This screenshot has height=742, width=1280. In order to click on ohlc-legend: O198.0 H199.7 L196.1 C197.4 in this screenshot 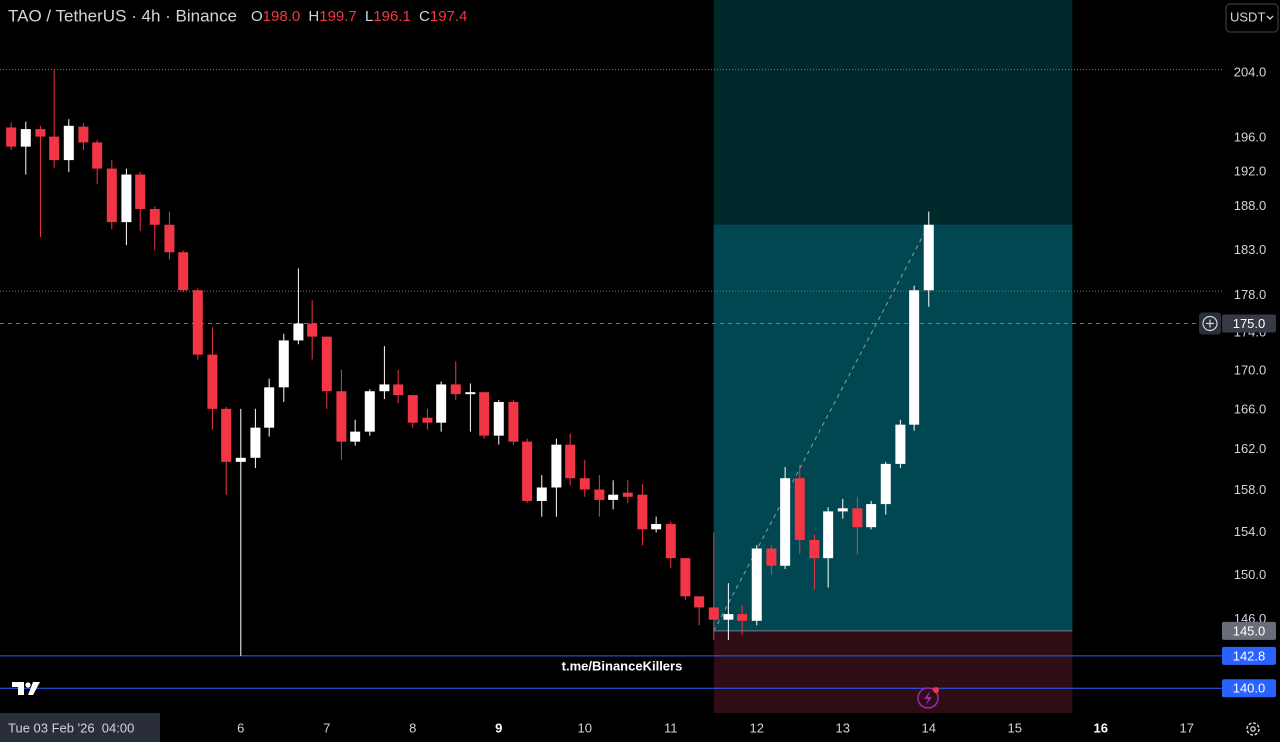, I will do `click(359, 16)`.